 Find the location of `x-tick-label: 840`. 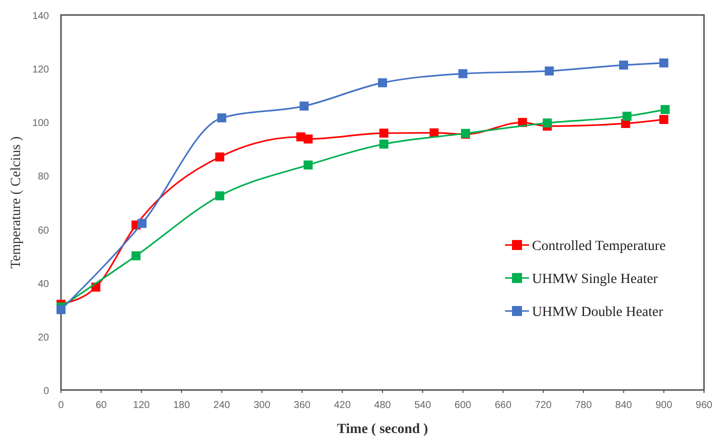

x-tick-label: 840 is located at coordinates (623, 405).